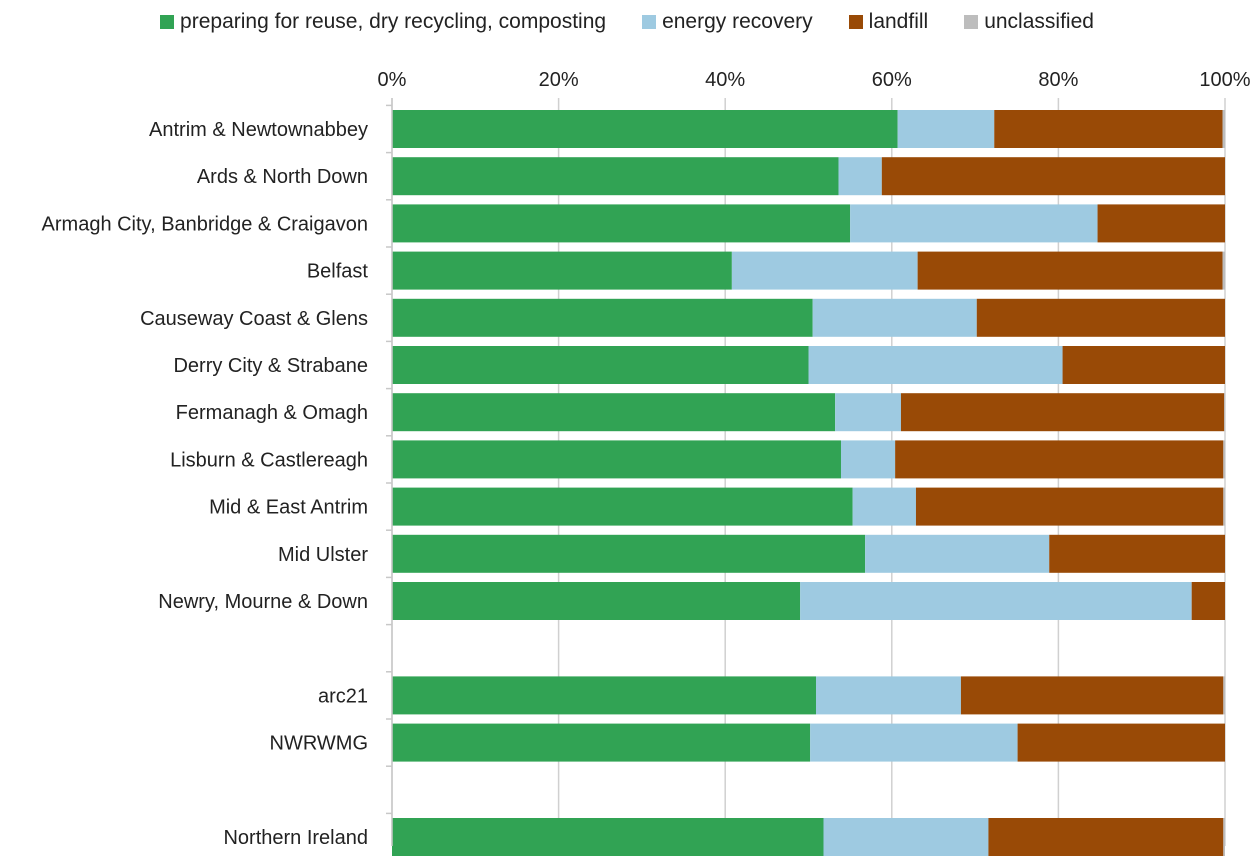 The height and width of the screenshot is (861, 1254). Describe the element at coordinates (1092, 695) in the screenshot. I see `bar-landfill-arc21` at that location.